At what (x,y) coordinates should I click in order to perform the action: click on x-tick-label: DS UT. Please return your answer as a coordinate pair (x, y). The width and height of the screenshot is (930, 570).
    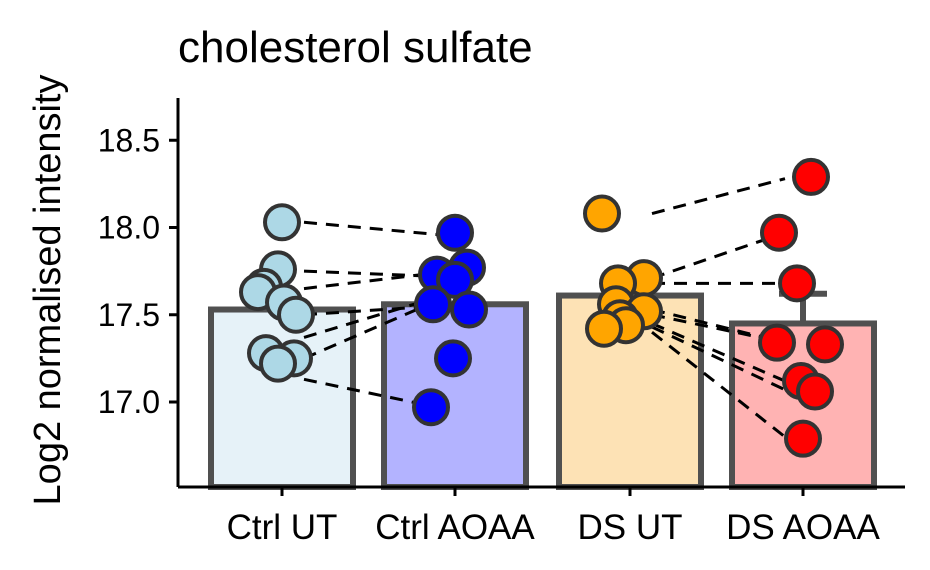
    Looking at the image, I should click on (630, 527).